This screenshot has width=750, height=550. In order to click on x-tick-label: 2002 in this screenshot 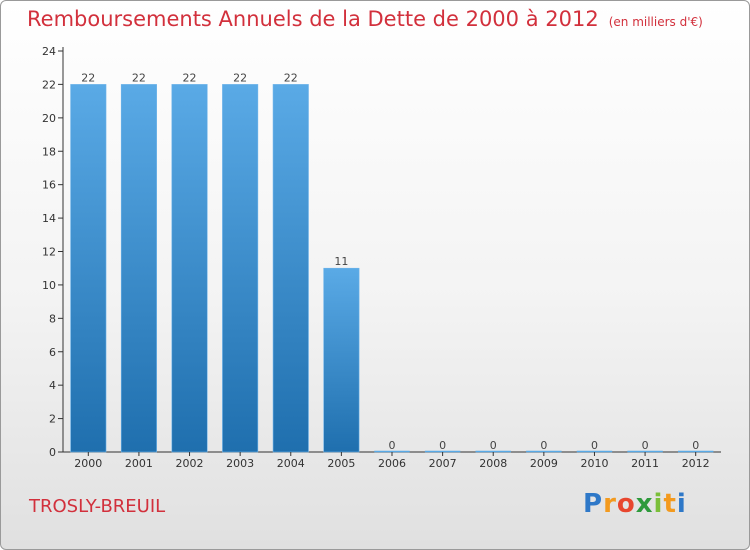, I will do `click(190, 463)`.